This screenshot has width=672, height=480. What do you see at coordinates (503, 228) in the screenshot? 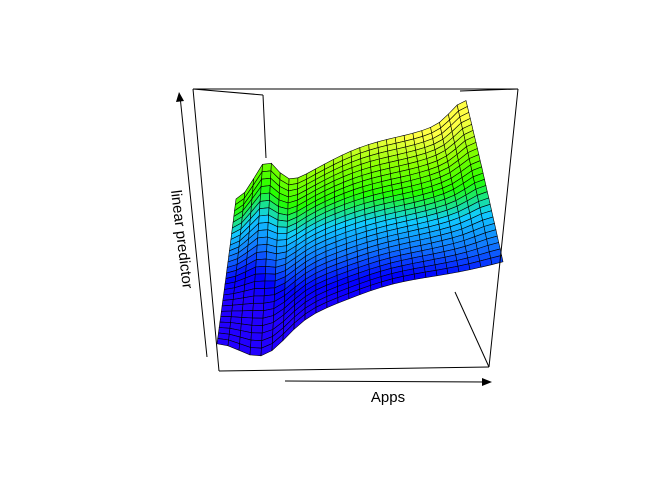
I see `box-edge-right` at bounding box center [503, 228].